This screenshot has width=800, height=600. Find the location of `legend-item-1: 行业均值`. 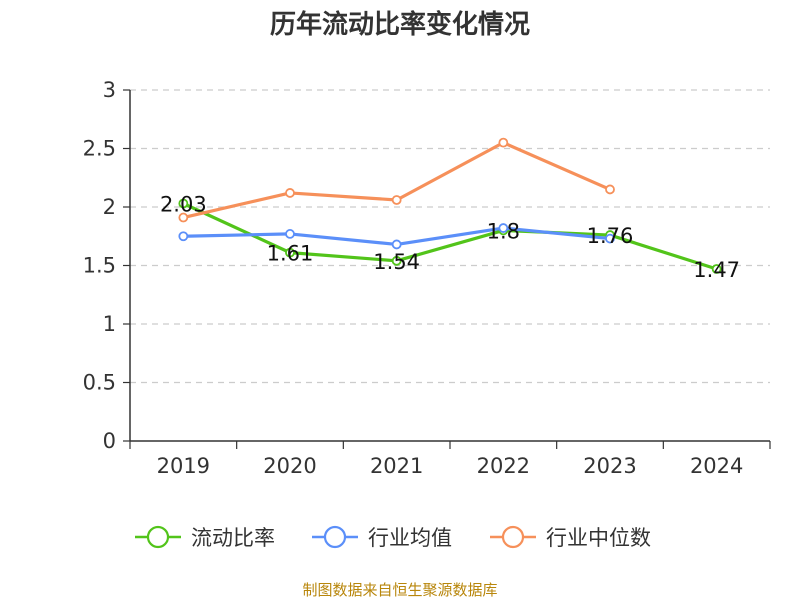

legend-item-1: 行业均值 is located at coordinates (382, 537).